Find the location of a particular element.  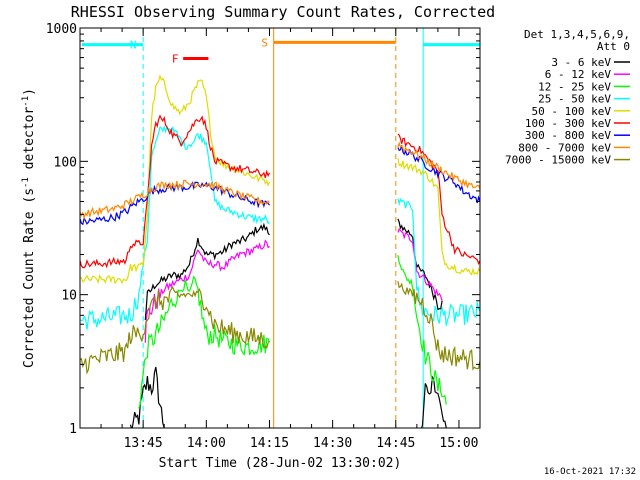

legend-label-6: 300 - 800 keV is located at coordinates (568, 135).